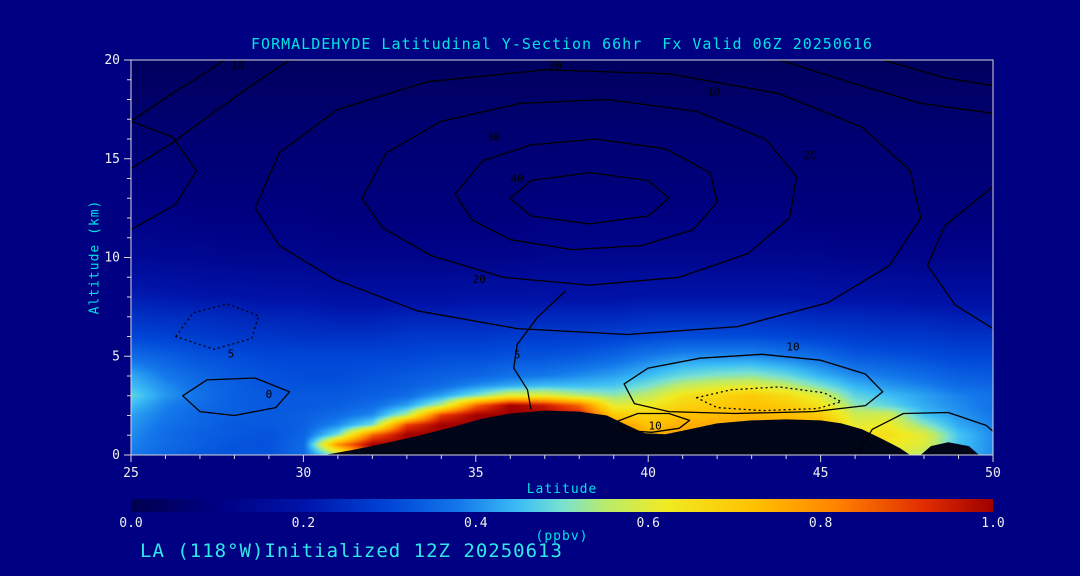 This screenshot has height=576, width=1080. What do you see at coordinates (476, 523) in the screenshot?
I see `colorbar-tick-label: 0.4` at bounding box center [476, 523].